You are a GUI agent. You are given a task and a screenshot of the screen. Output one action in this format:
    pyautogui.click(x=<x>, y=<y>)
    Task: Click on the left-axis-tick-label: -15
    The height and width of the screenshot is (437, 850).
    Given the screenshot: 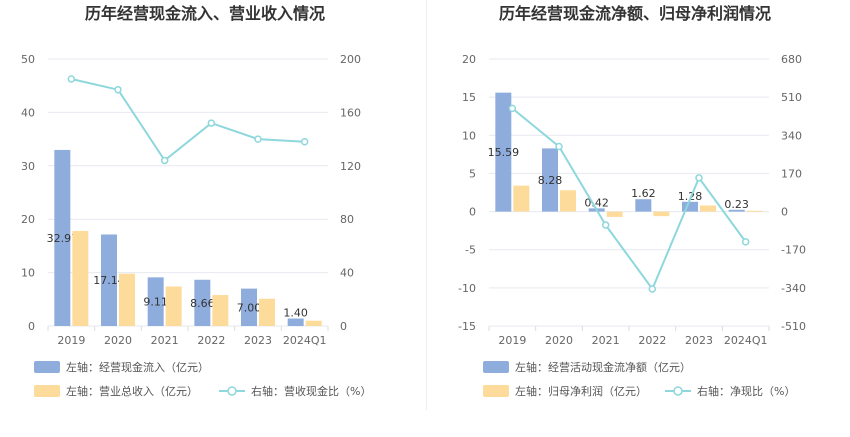 What is the action you would take?
    pyautogui.click(x=467, y=326)
    